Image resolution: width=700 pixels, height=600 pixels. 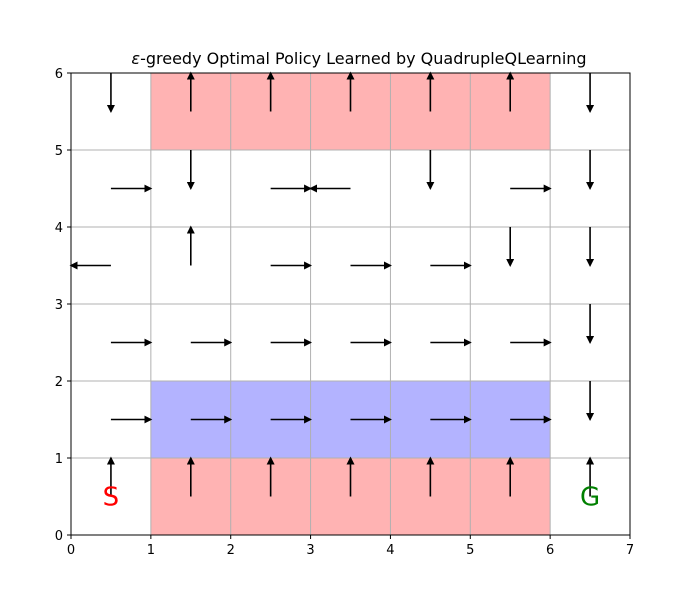 What do you see at coordinates (390, 550) in the screenshot?
I see `x-tick-label: 4` at bounding box center [390, 550].